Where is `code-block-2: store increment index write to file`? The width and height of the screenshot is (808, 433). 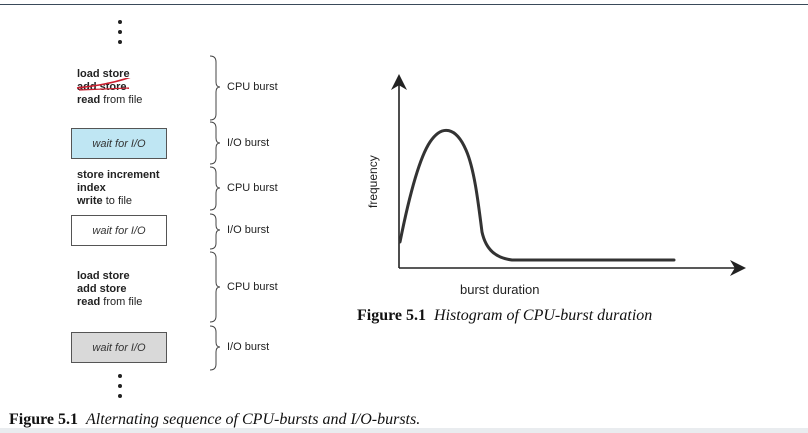 code-block-2: store increment index write to file is located at coordinates (118, 188).